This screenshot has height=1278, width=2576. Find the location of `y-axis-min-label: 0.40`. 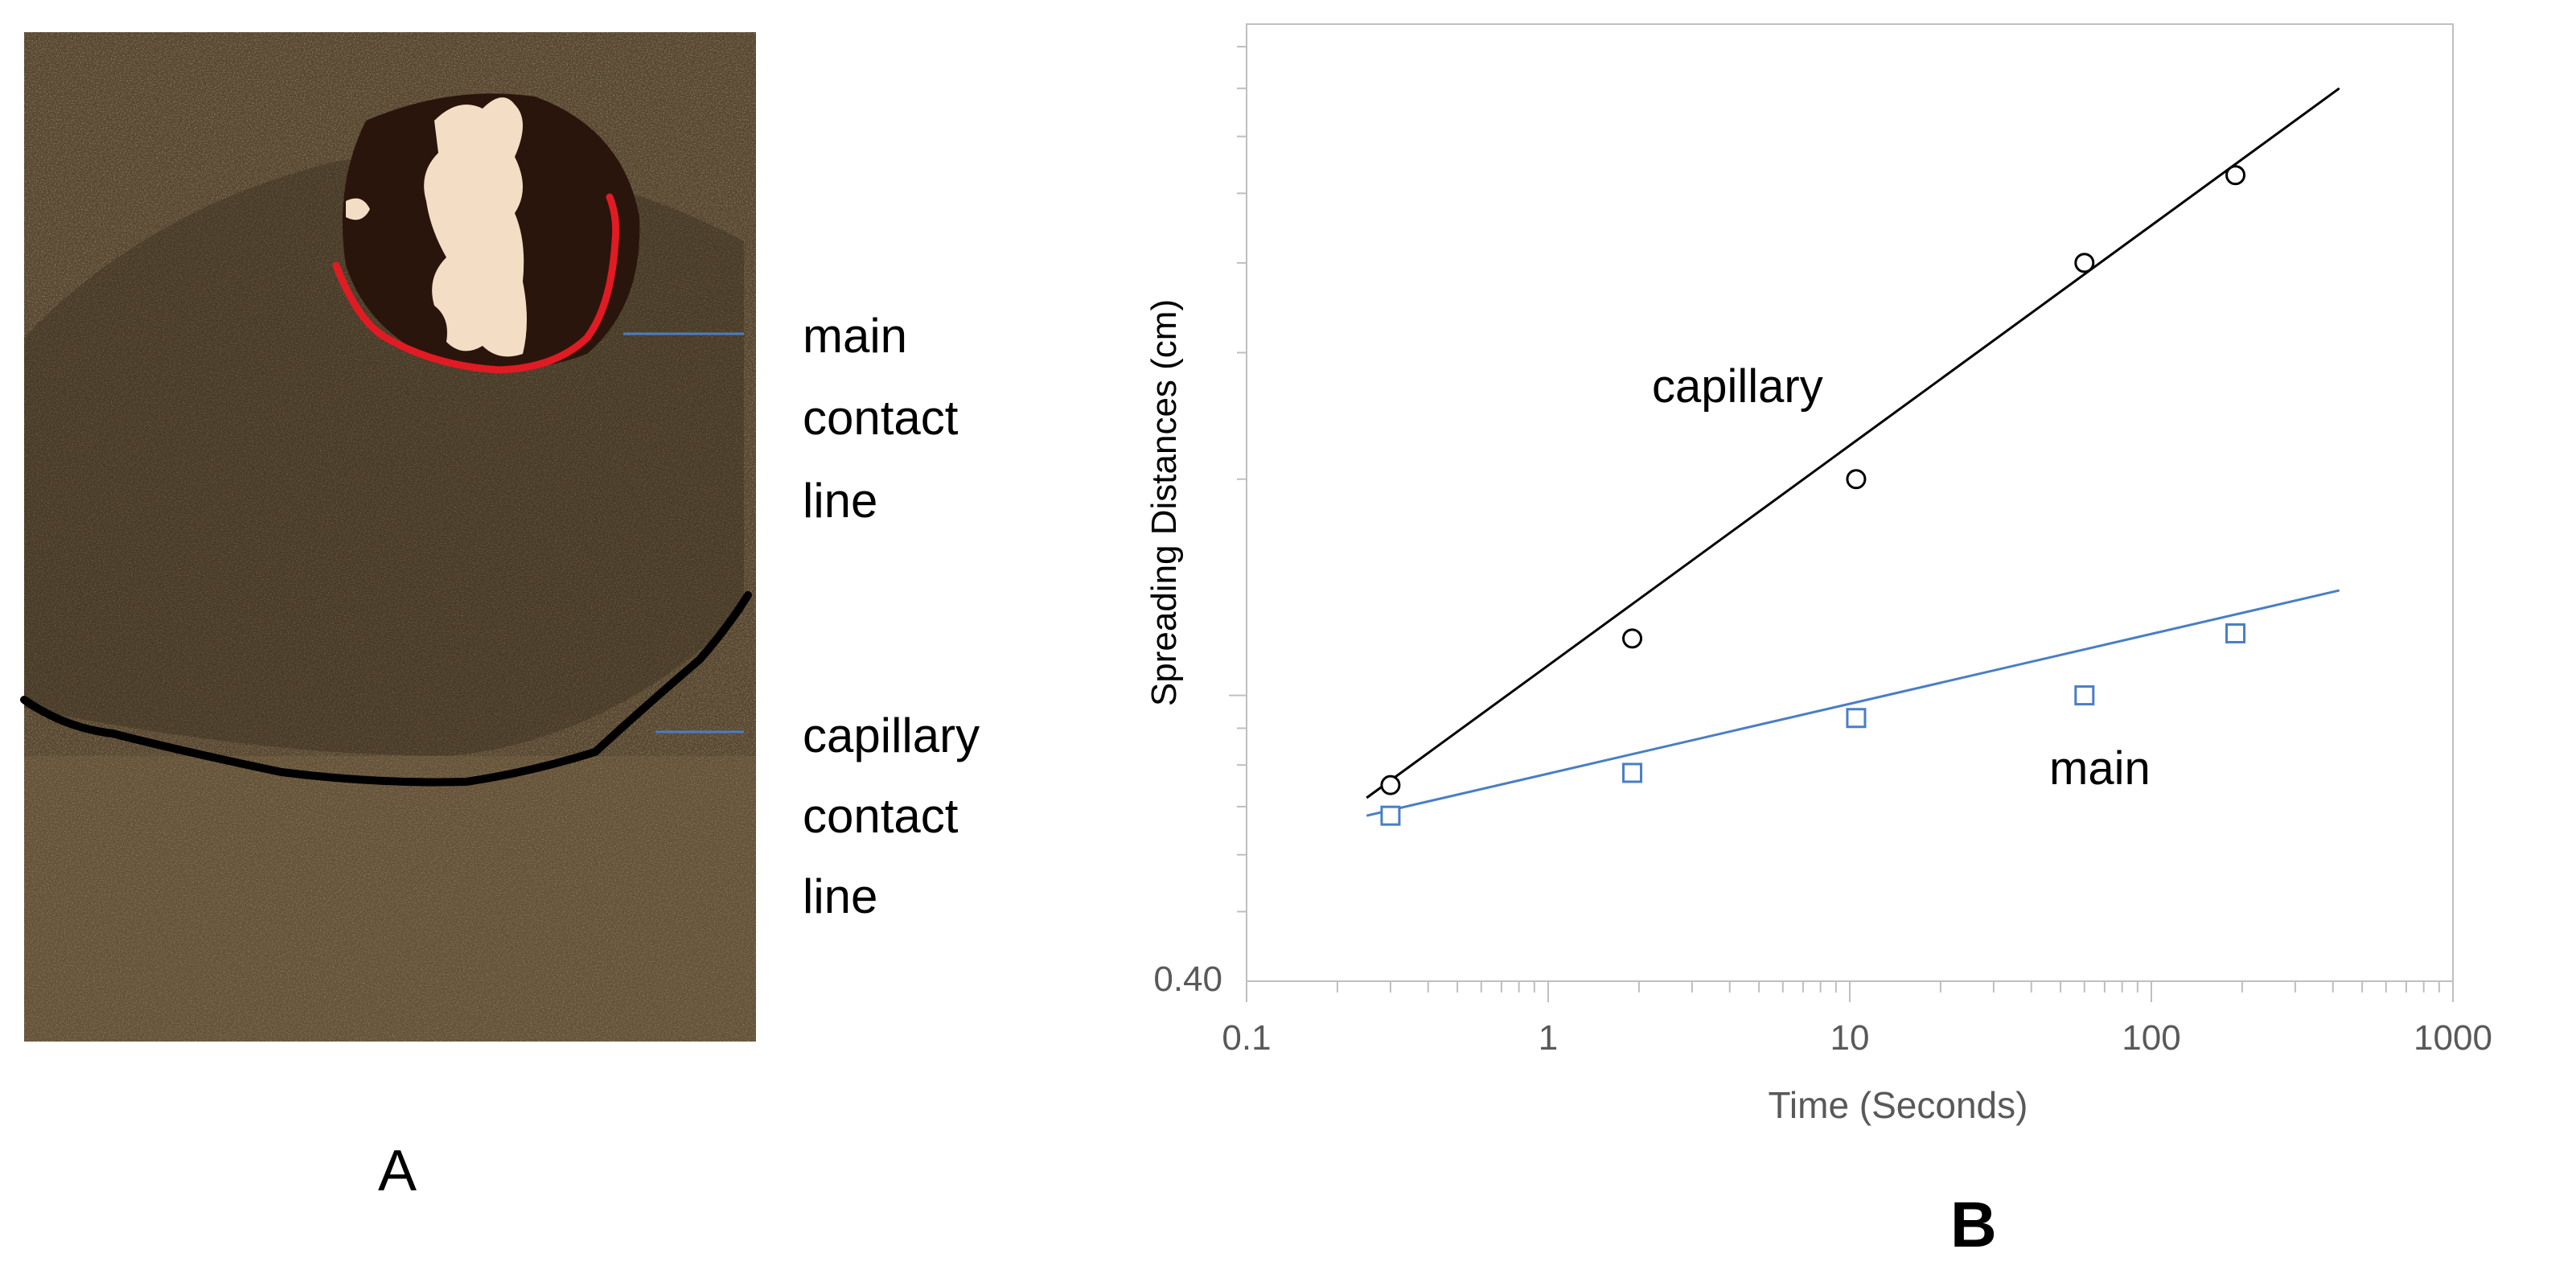

y-axis-min-label: 0.40 is located at coordinates (1187, 980).